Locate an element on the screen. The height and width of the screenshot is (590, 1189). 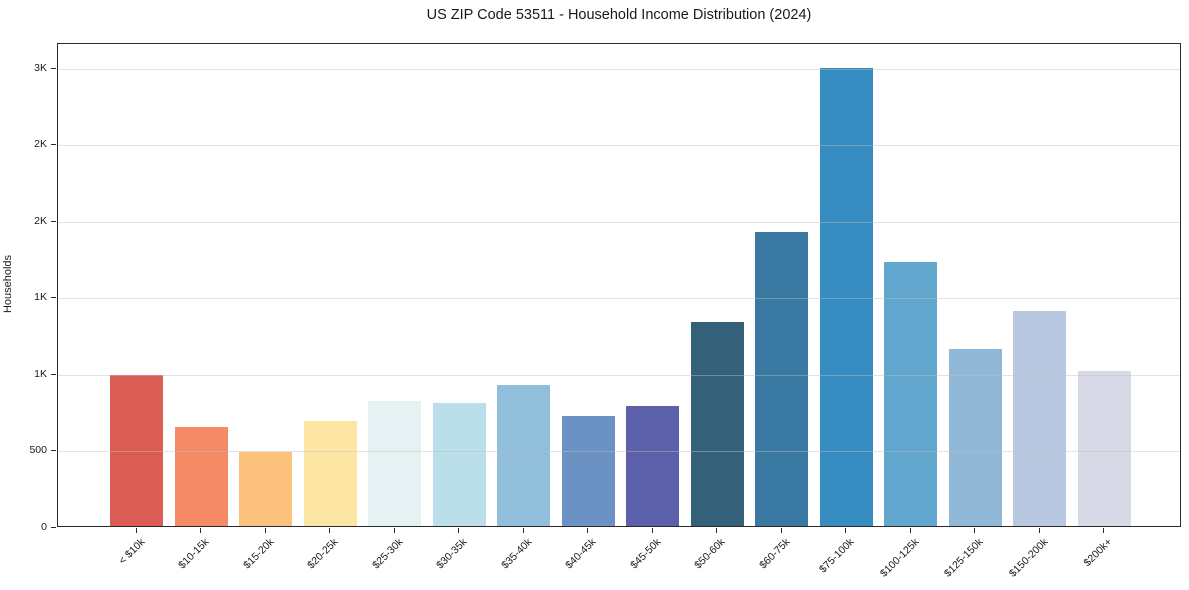
bar-$125-150k is located at coordinates (975, 437).